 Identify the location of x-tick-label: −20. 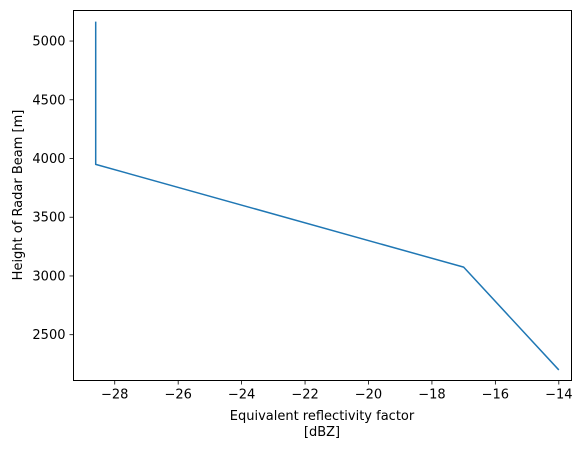
(368, 395).